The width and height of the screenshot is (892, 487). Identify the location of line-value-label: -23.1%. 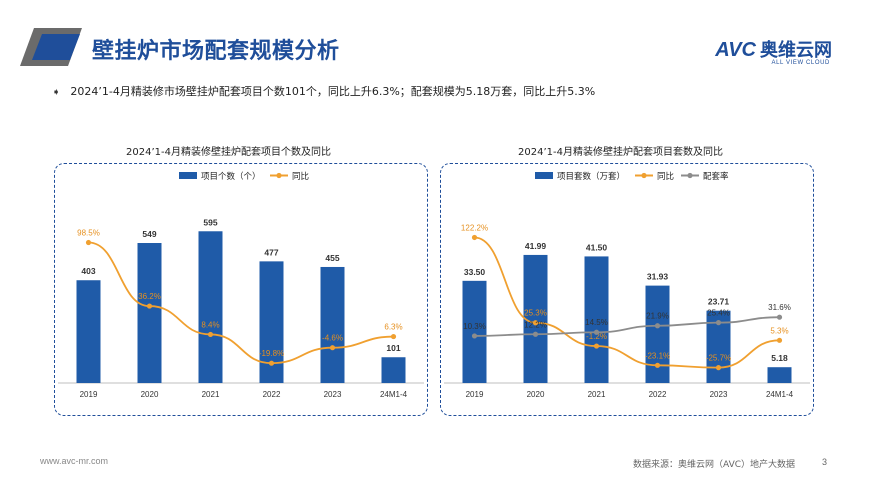
(657, 355).